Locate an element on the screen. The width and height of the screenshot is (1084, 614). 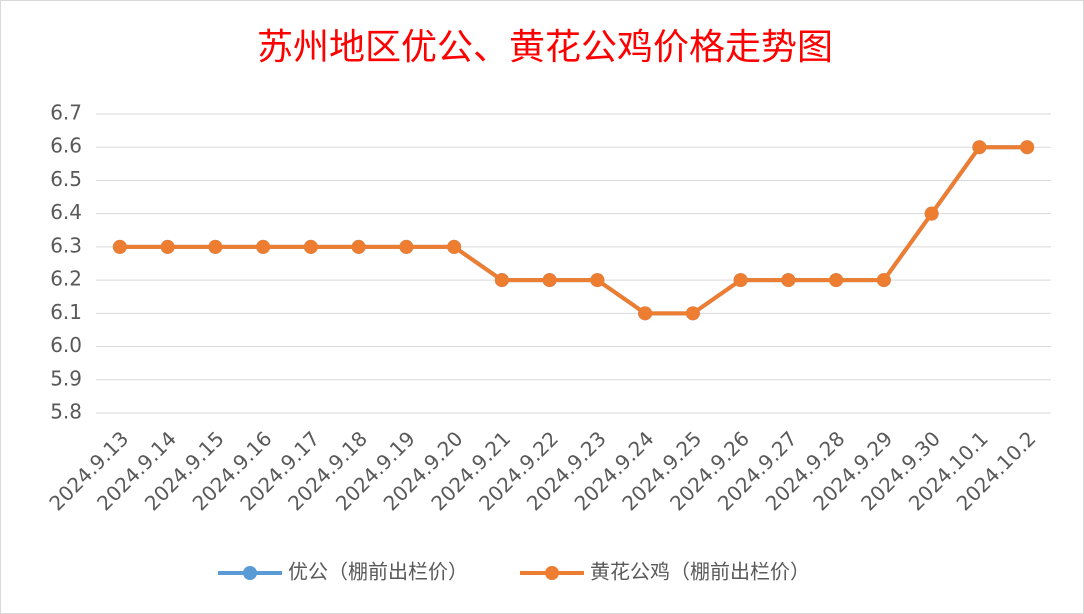
y-tick-label: 6.7 is located at coordinates (66, 113).